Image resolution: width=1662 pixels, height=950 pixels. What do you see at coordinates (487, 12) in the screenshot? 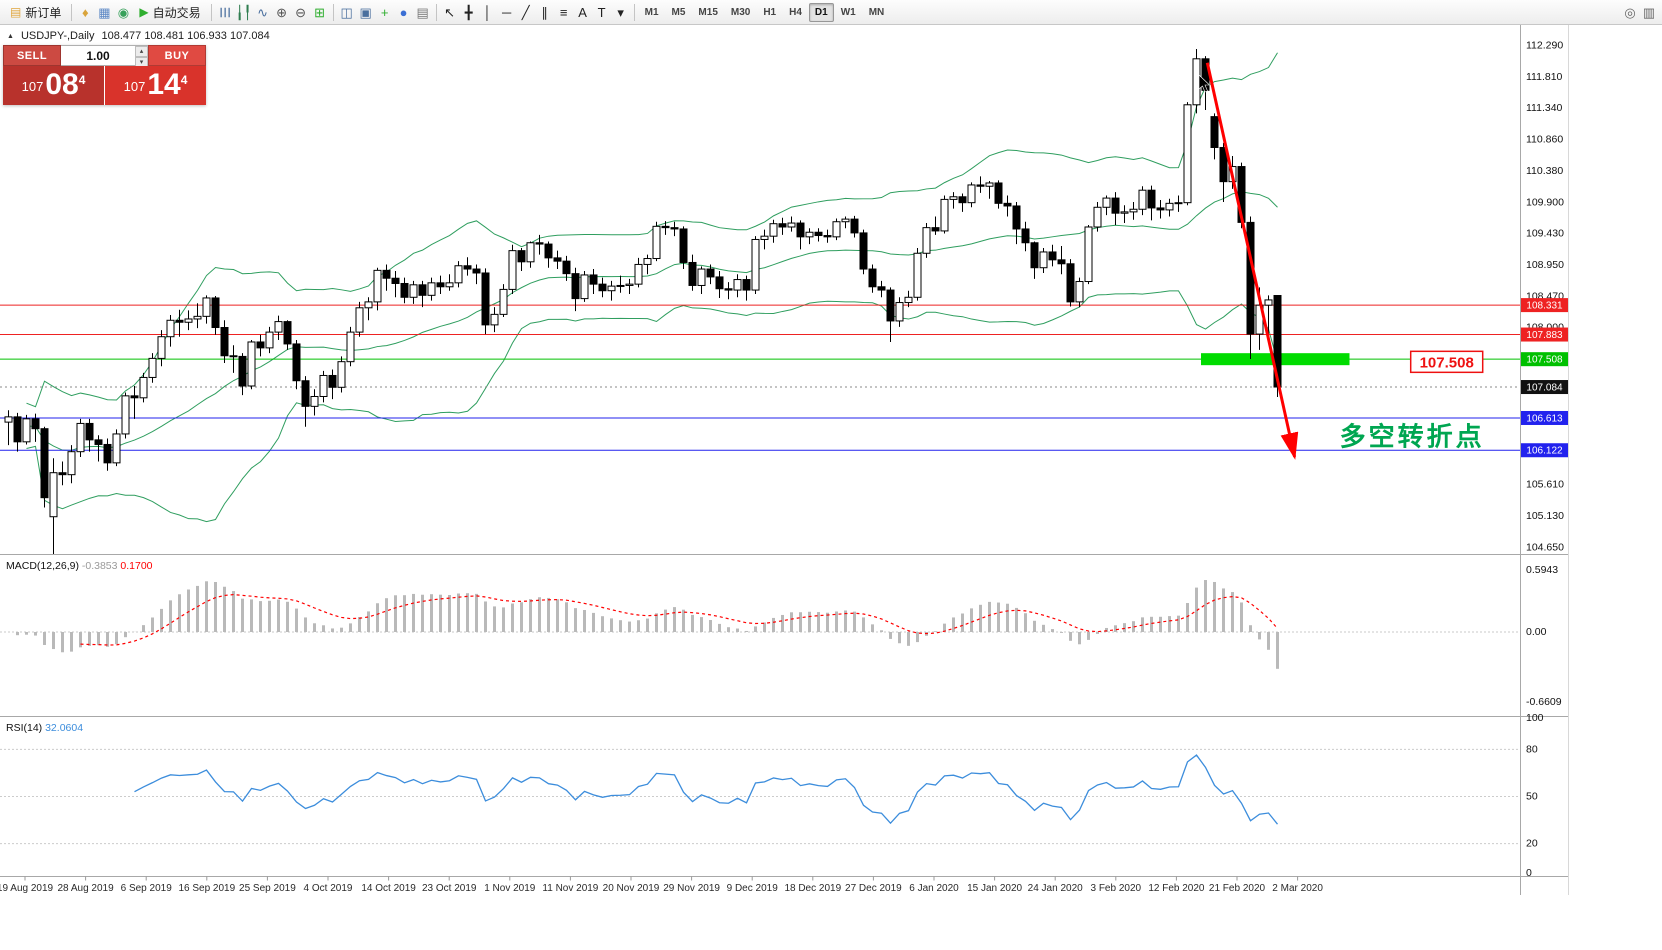
I see `vertical-line-icon: │` at bounding box center [487, 12].